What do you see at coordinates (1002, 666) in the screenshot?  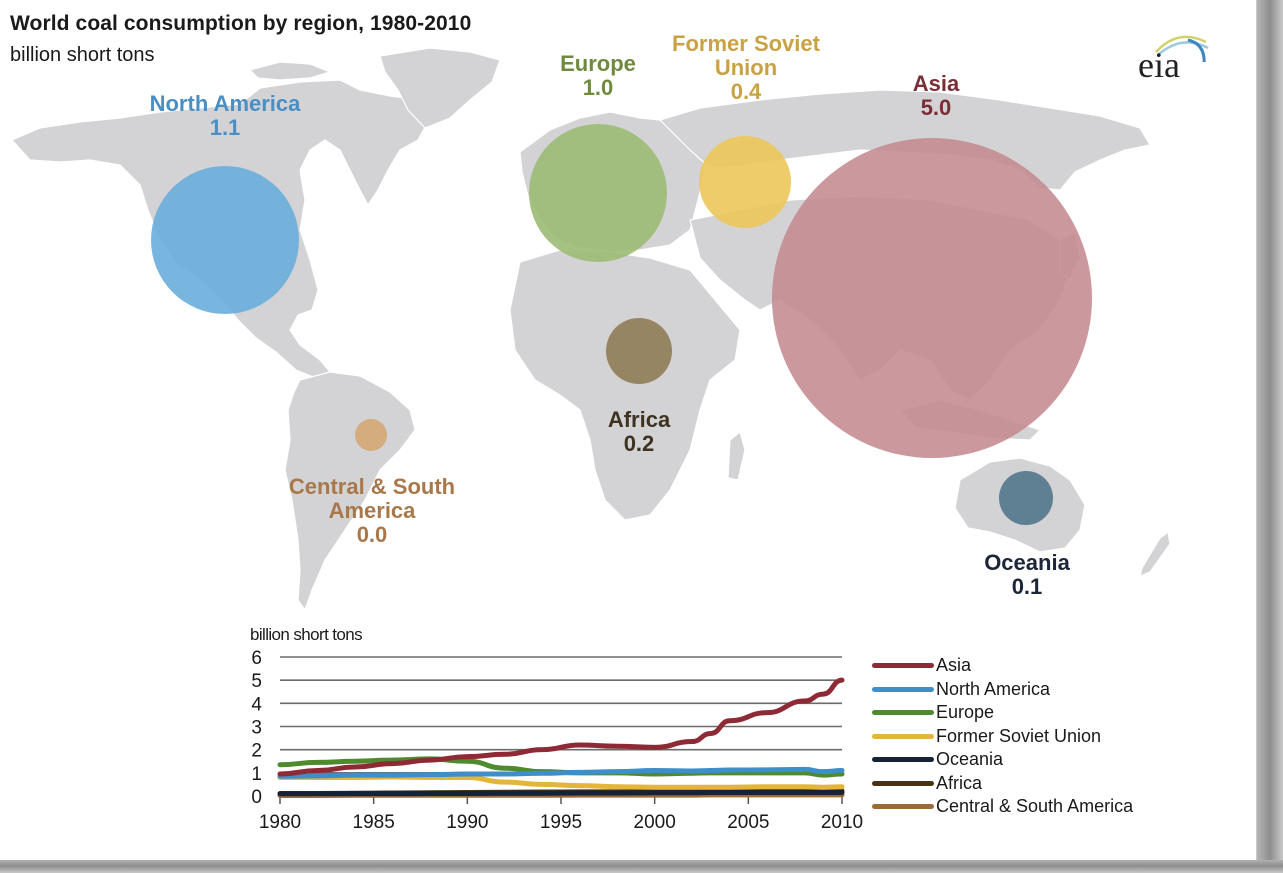 I see `legend-item: Asia` at bounding box center [1002, 666].